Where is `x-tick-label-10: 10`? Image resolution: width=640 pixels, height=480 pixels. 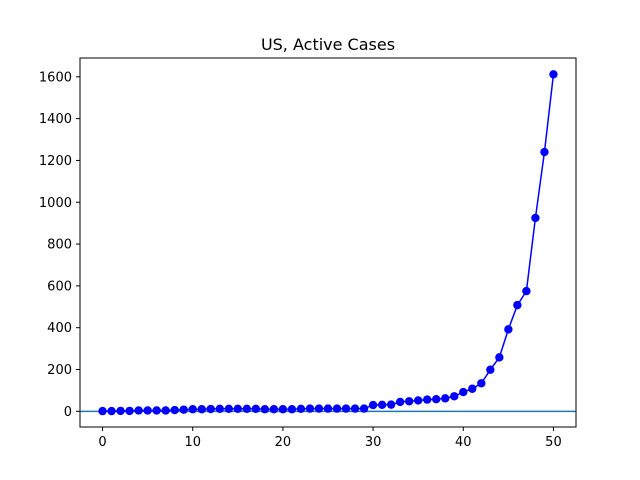
x-tick-label-10: 10 is located at coordinates (192, 442).